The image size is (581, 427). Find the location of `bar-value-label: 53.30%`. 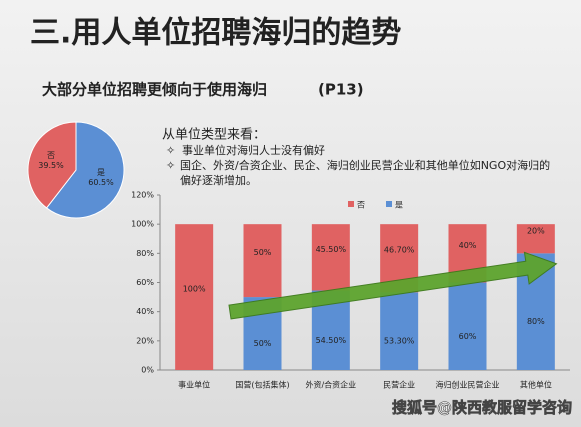

bar-value-label: 53.30% is located at coordinates (399, 341).